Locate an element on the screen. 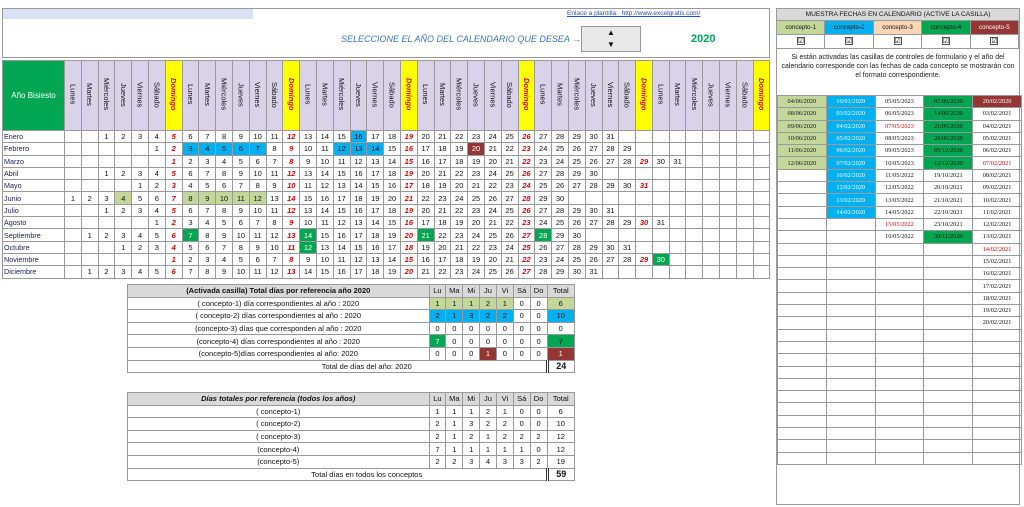 The image size is (1024, 507). day-cell: 15 is located at coordinates (308, 198).